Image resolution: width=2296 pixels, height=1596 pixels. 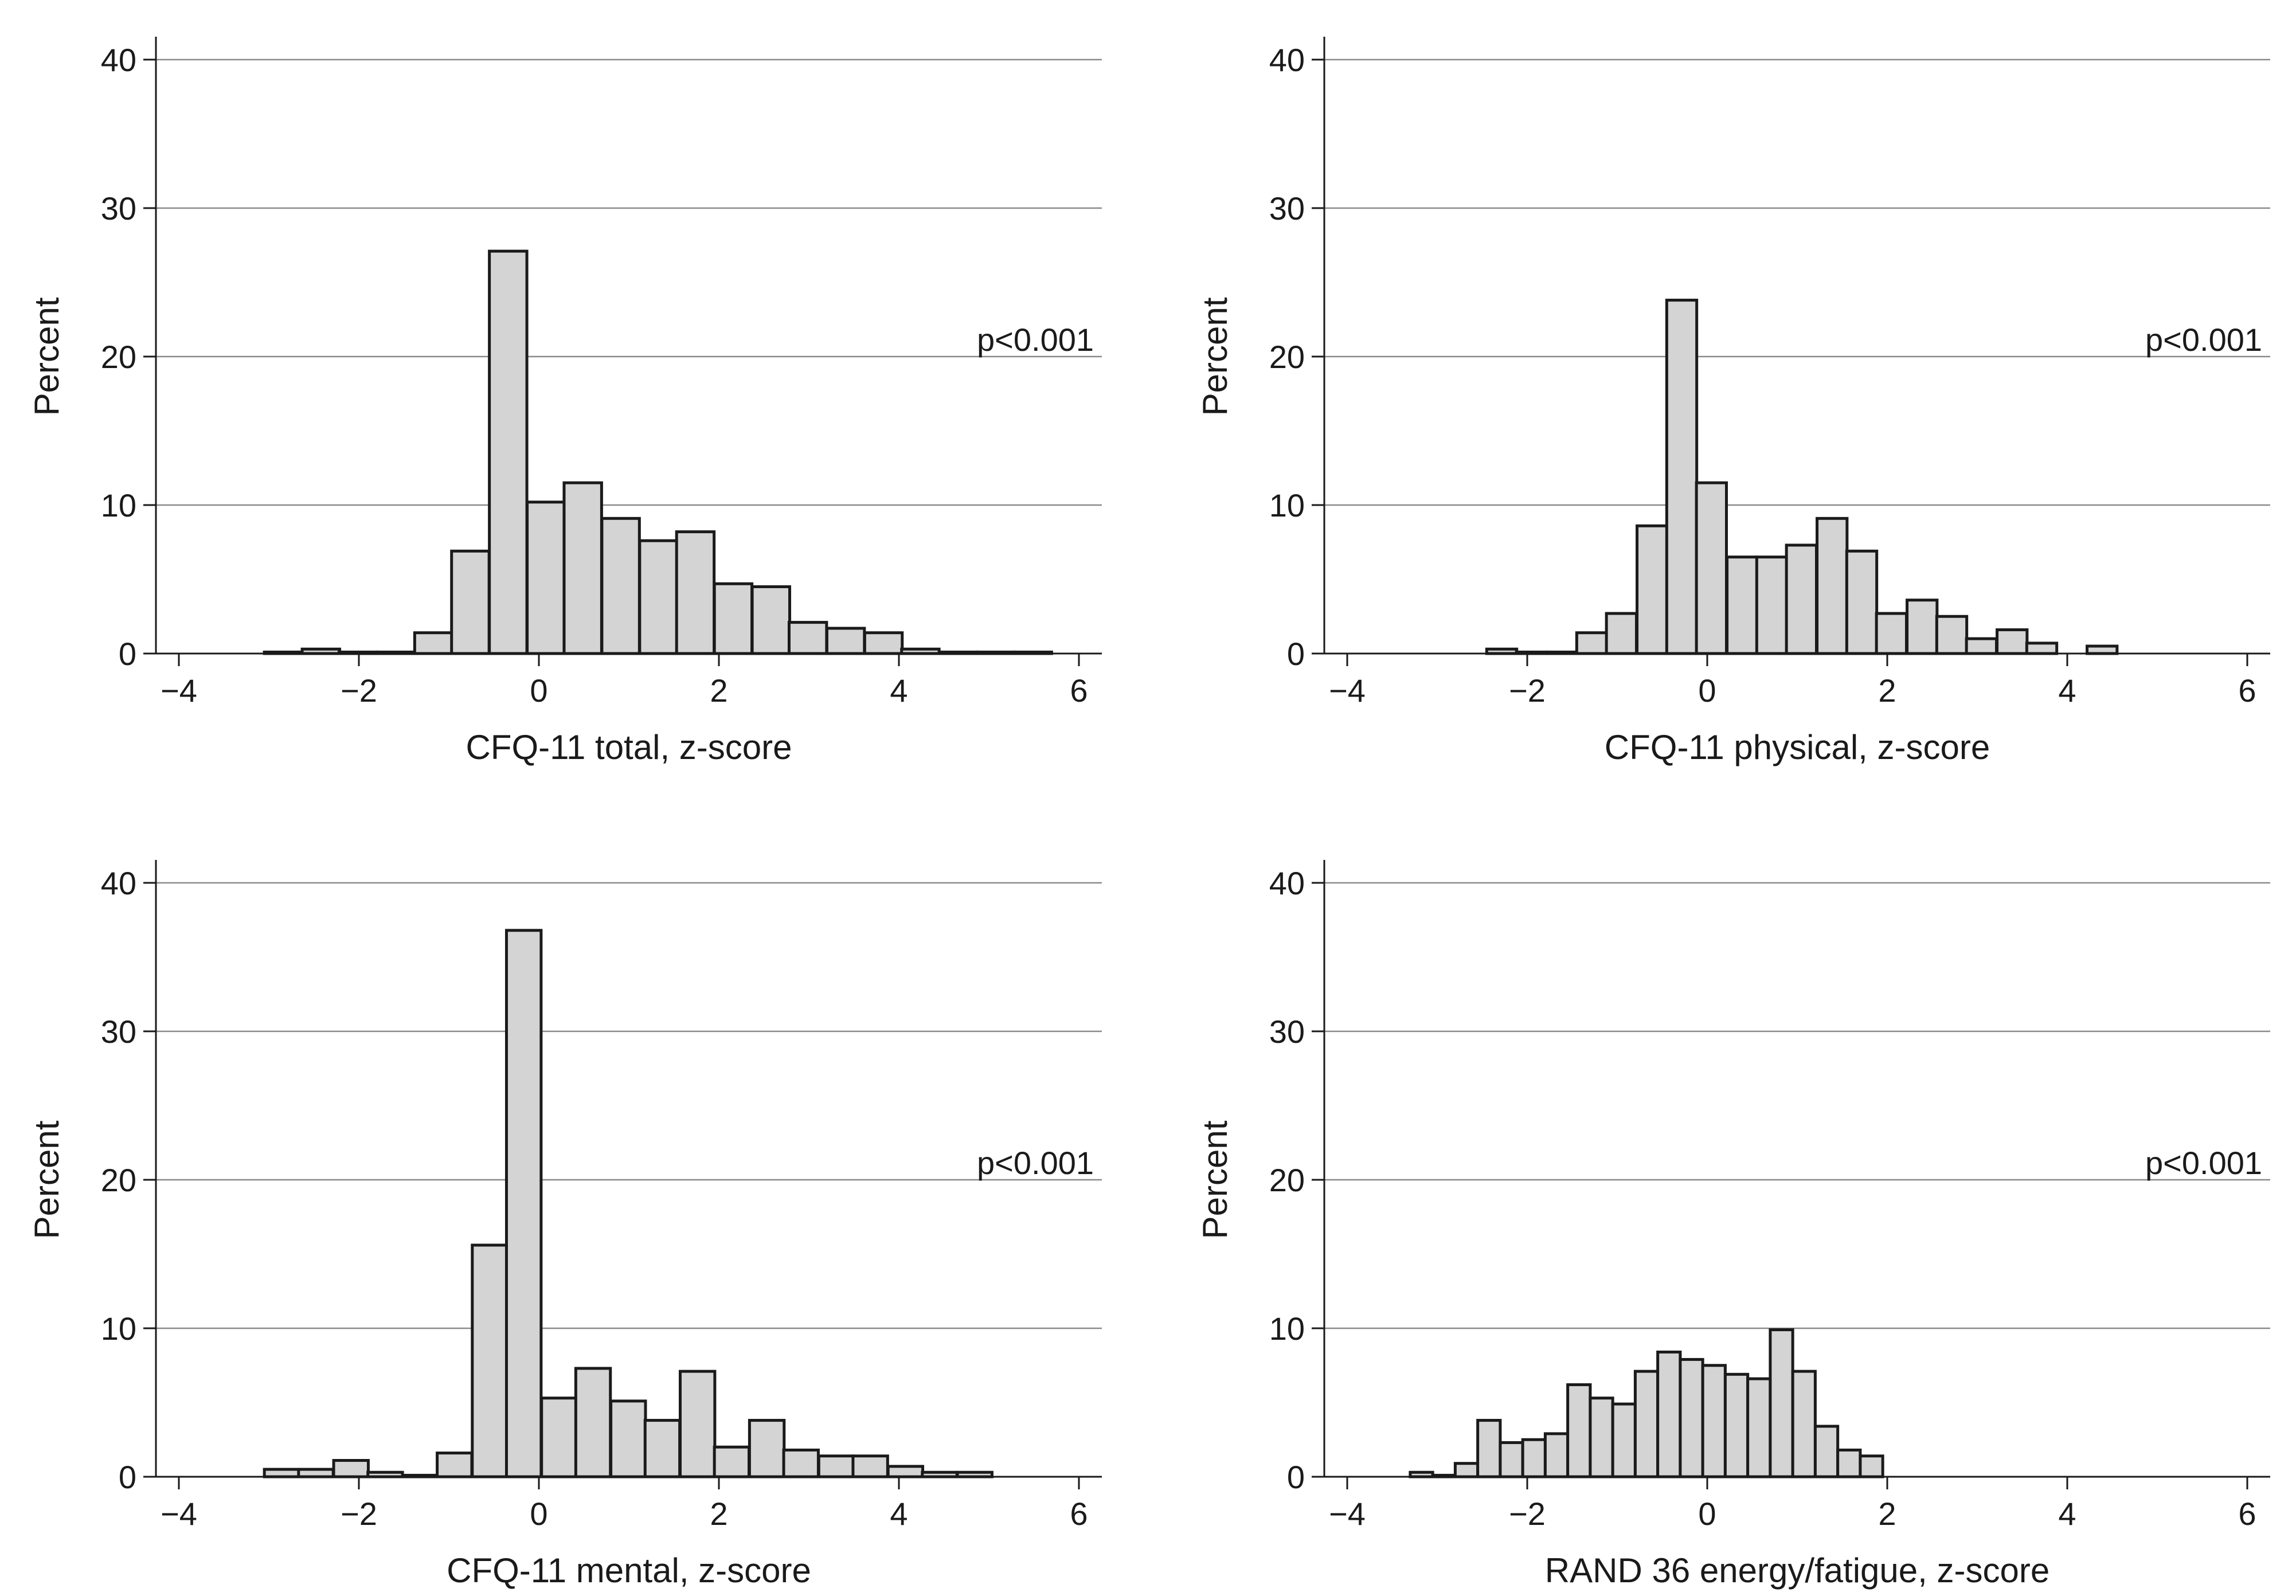 I want to click on y-axis-title: Percent, so click(x=47, y=1179).